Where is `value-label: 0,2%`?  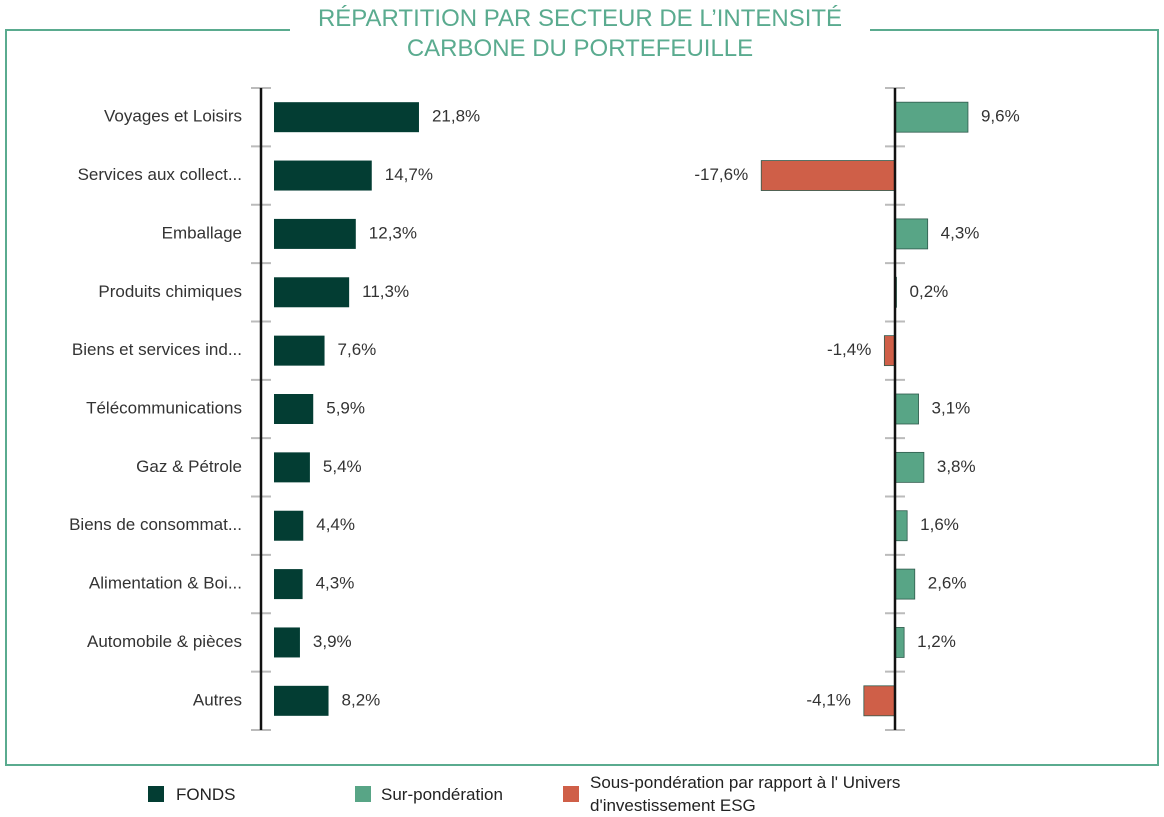 value-label: 0,2% is located at coordinates (929, 291).